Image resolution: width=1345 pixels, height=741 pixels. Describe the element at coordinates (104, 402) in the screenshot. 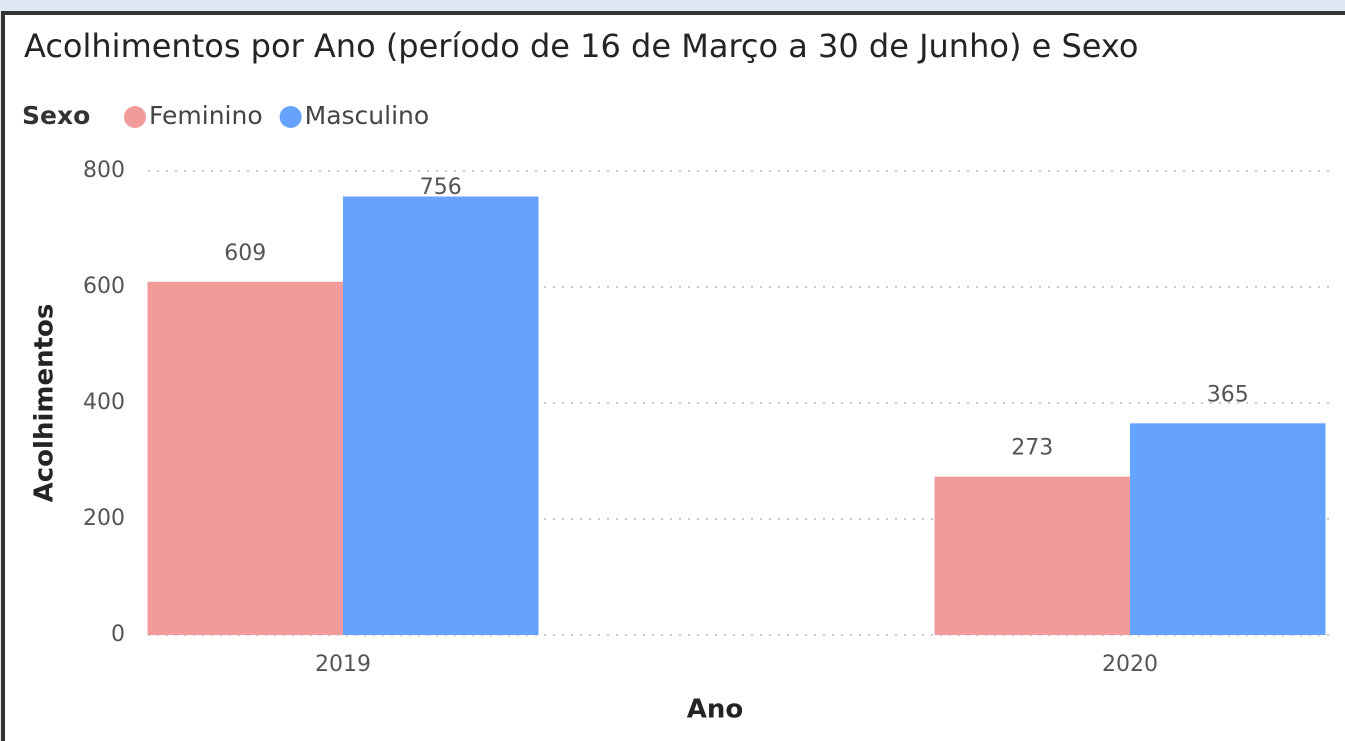

I see `y-tick-label: 400` at that location.